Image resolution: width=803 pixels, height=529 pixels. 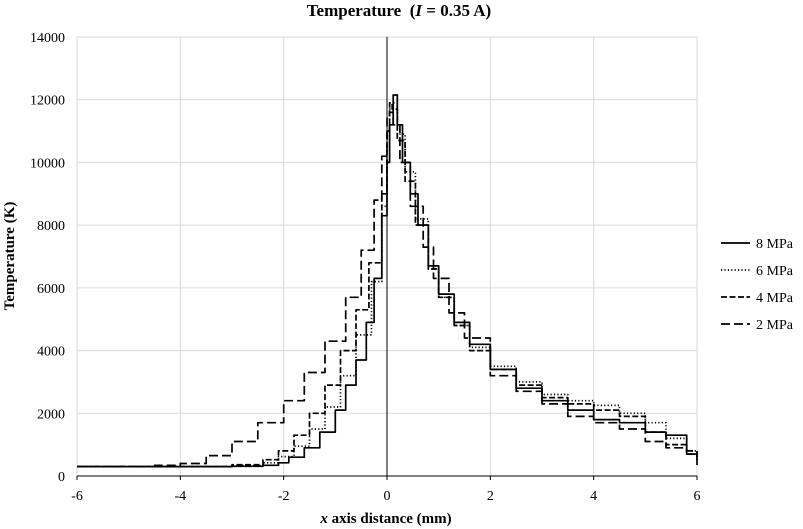 What do you see at coordinates (385, 519) in the screenshot?
I see `x-axis-label: x axis distance (mm)` at bounding box center [385, 519].